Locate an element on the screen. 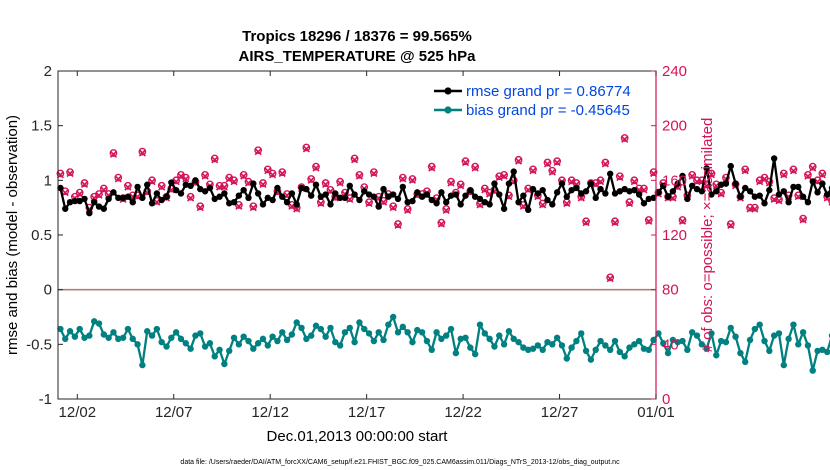  y-tick-label-left: -1 is located at coordinates (45, 399).